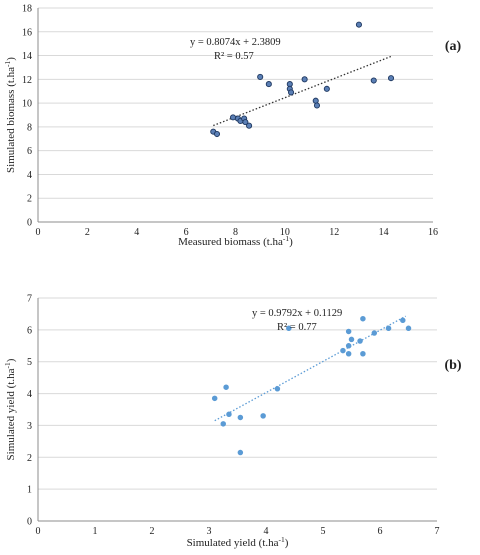  I want to click on x-tick-label: 1, so click(95, 531).